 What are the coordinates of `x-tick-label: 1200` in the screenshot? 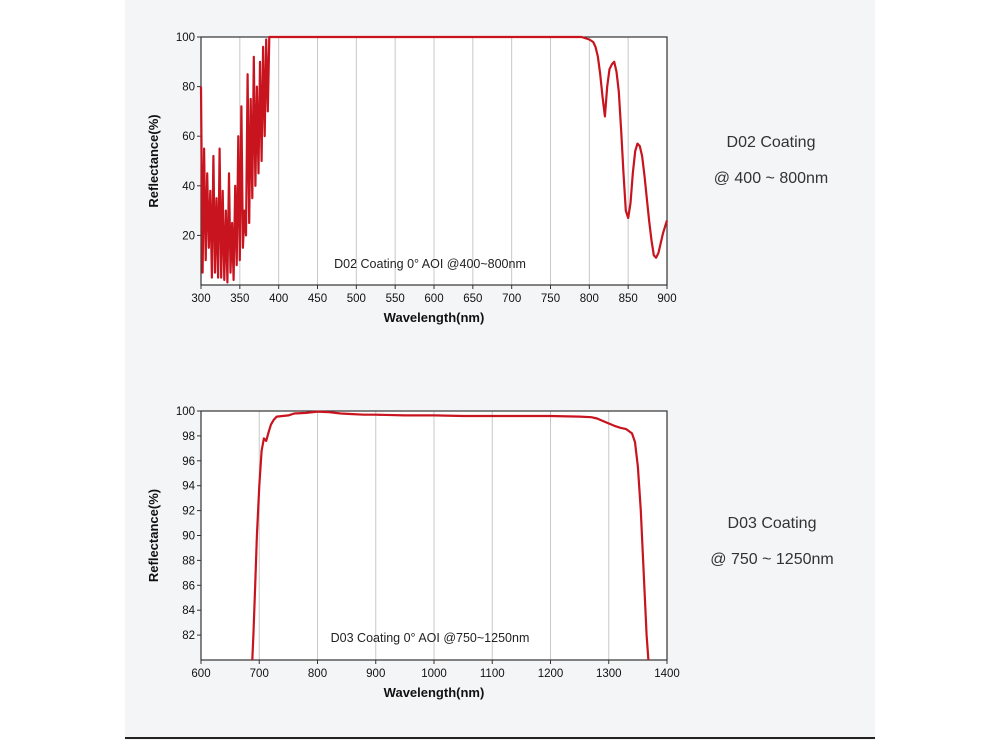 It's located at (551, 674).